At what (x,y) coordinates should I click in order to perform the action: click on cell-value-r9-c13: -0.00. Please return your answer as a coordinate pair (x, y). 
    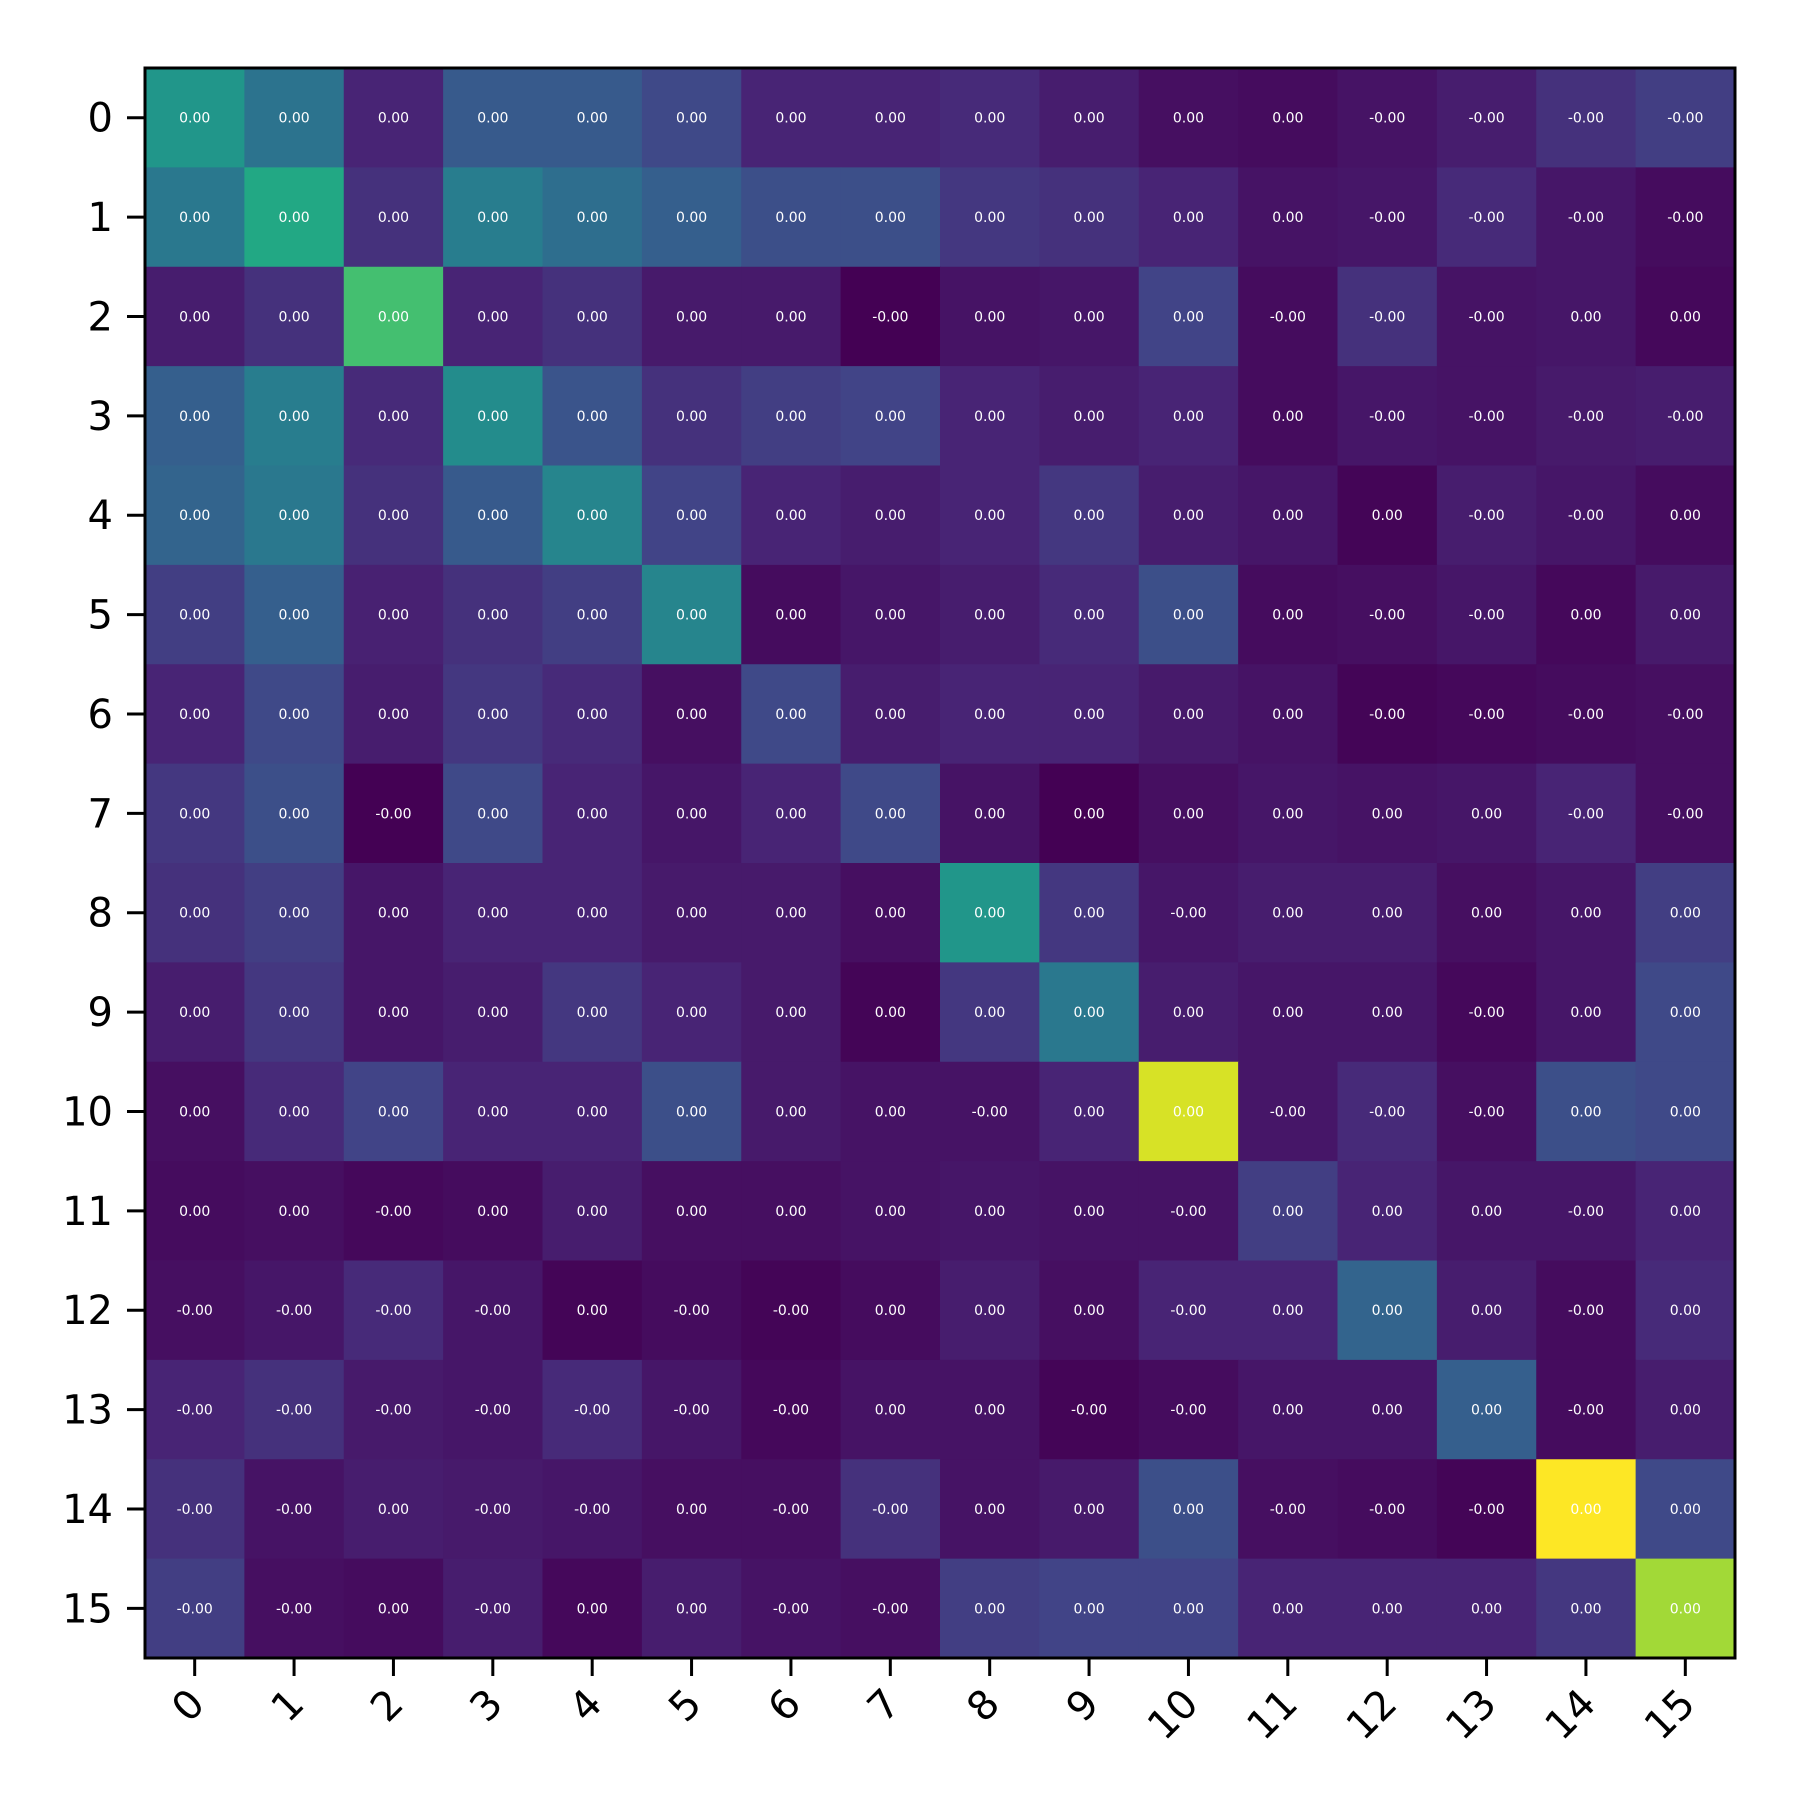
    Looking at the image, I should click on (1486, 1013).